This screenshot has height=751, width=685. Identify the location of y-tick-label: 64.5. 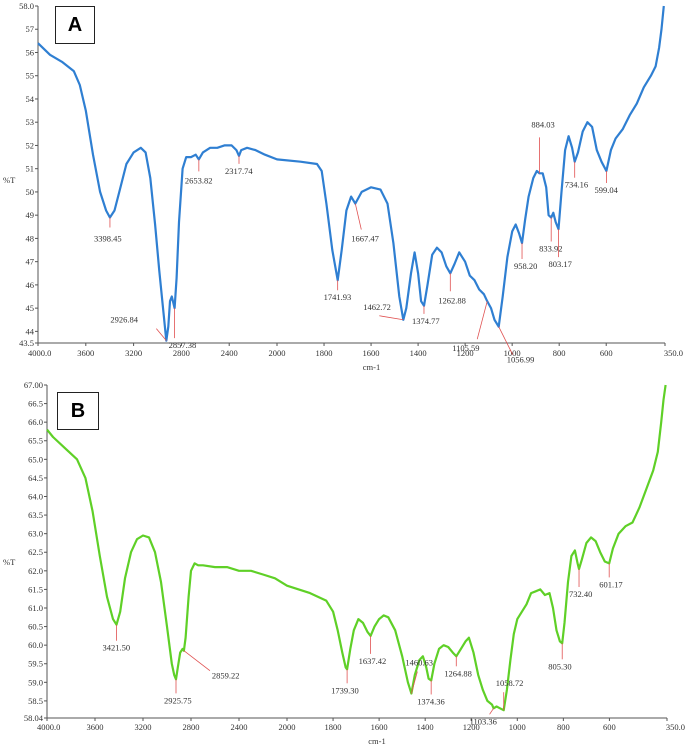
(35, 478).